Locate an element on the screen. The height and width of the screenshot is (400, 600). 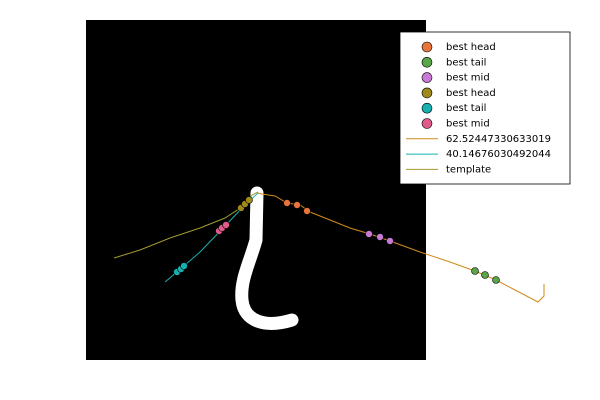
legend-label: 62.52447330633019 is located at coordinates (498, 139).